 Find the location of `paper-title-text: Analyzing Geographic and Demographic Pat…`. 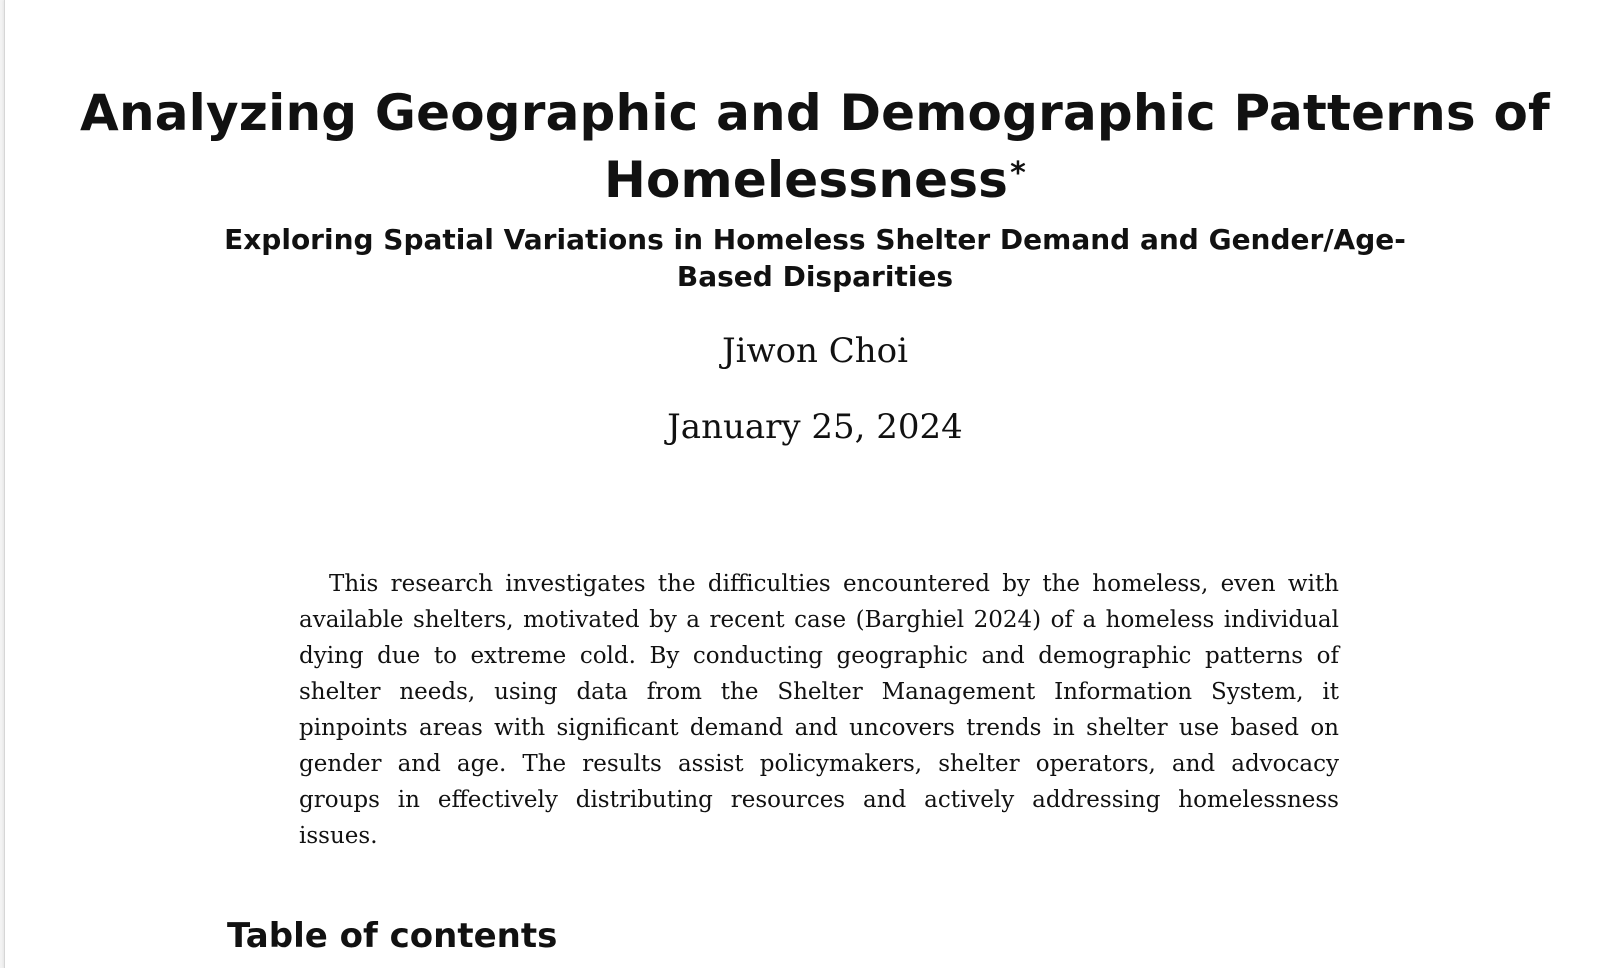

paper-title-text: Analyzing Geographic and Demographic Pat… is located at coordinates (815, 146).